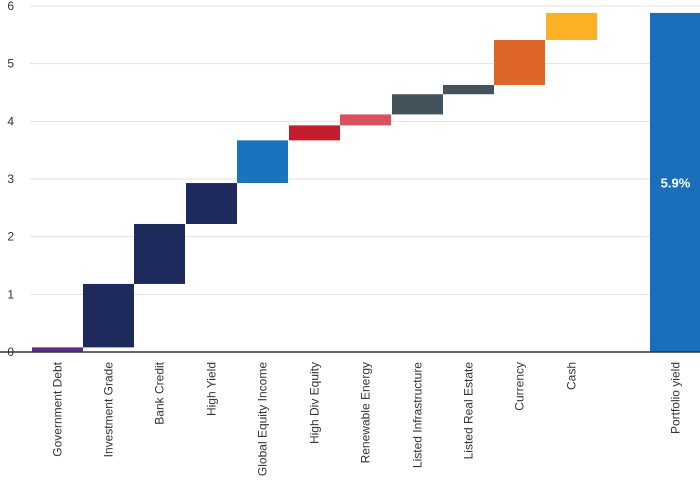 This screenshot has width=700, height=484. What do you see at coordinates (262, 162) in the screenshot?
I see `bar-global-equity-income` at bounding box center [262, 162].